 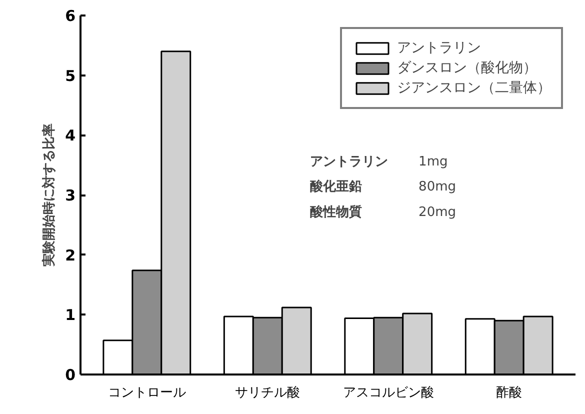 I want to click on y-tick-label: 5, so click(x=70, y=75).